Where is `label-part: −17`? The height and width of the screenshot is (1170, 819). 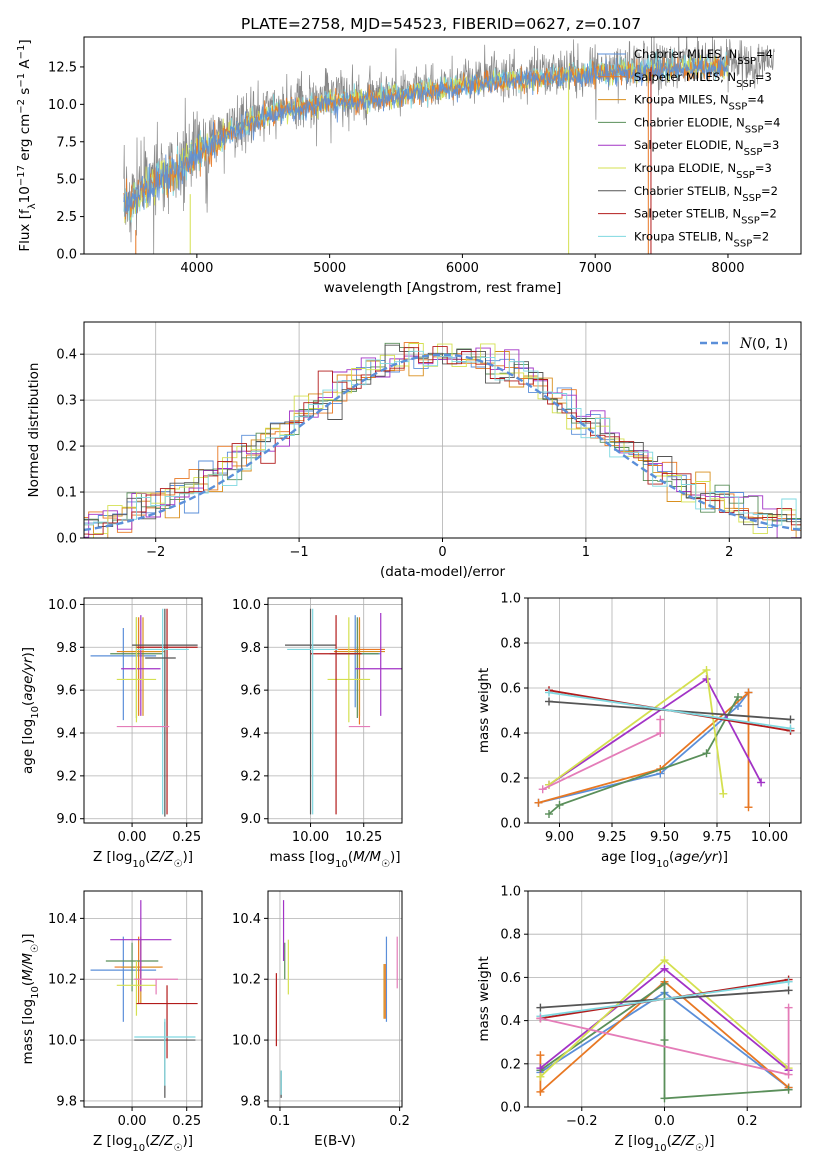 label-part: −17 is located at coordinates (21, 175).